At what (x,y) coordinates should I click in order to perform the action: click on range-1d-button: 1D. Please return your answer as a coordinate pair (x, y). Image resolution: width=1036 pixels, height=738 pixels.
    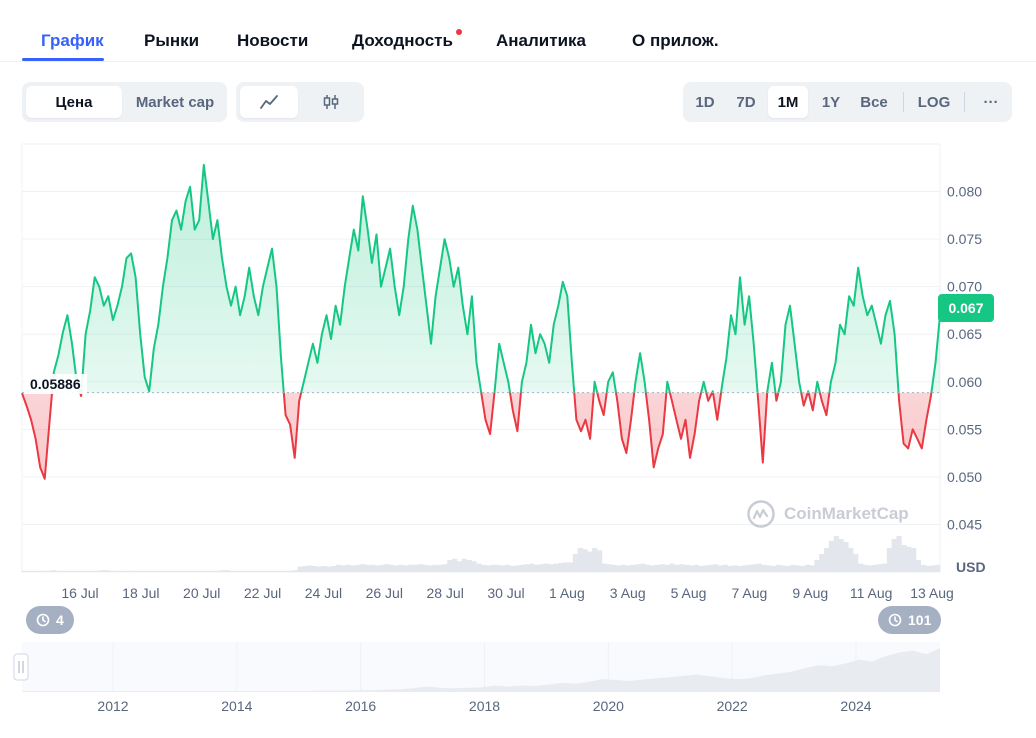
    Looking at the image, I should click on (705, 102).